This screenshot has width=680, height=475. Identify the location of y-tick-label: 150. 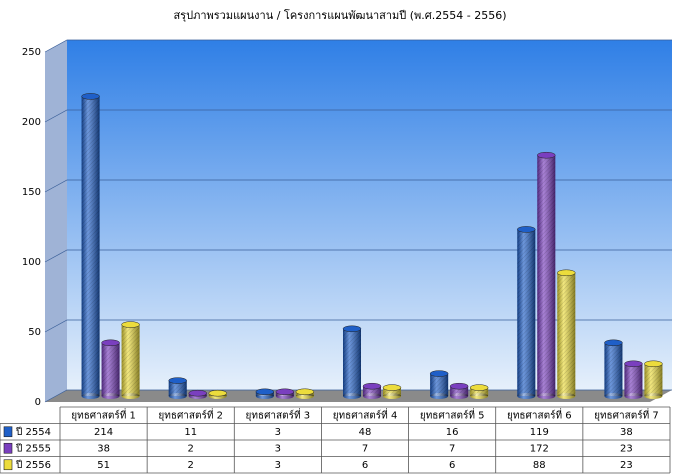
(31, 192).